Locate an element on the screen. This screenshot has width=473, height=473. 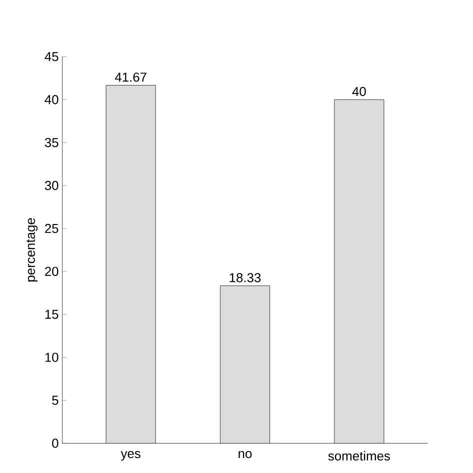
y-tick-label: 10 is located at coordinates (51, 357).